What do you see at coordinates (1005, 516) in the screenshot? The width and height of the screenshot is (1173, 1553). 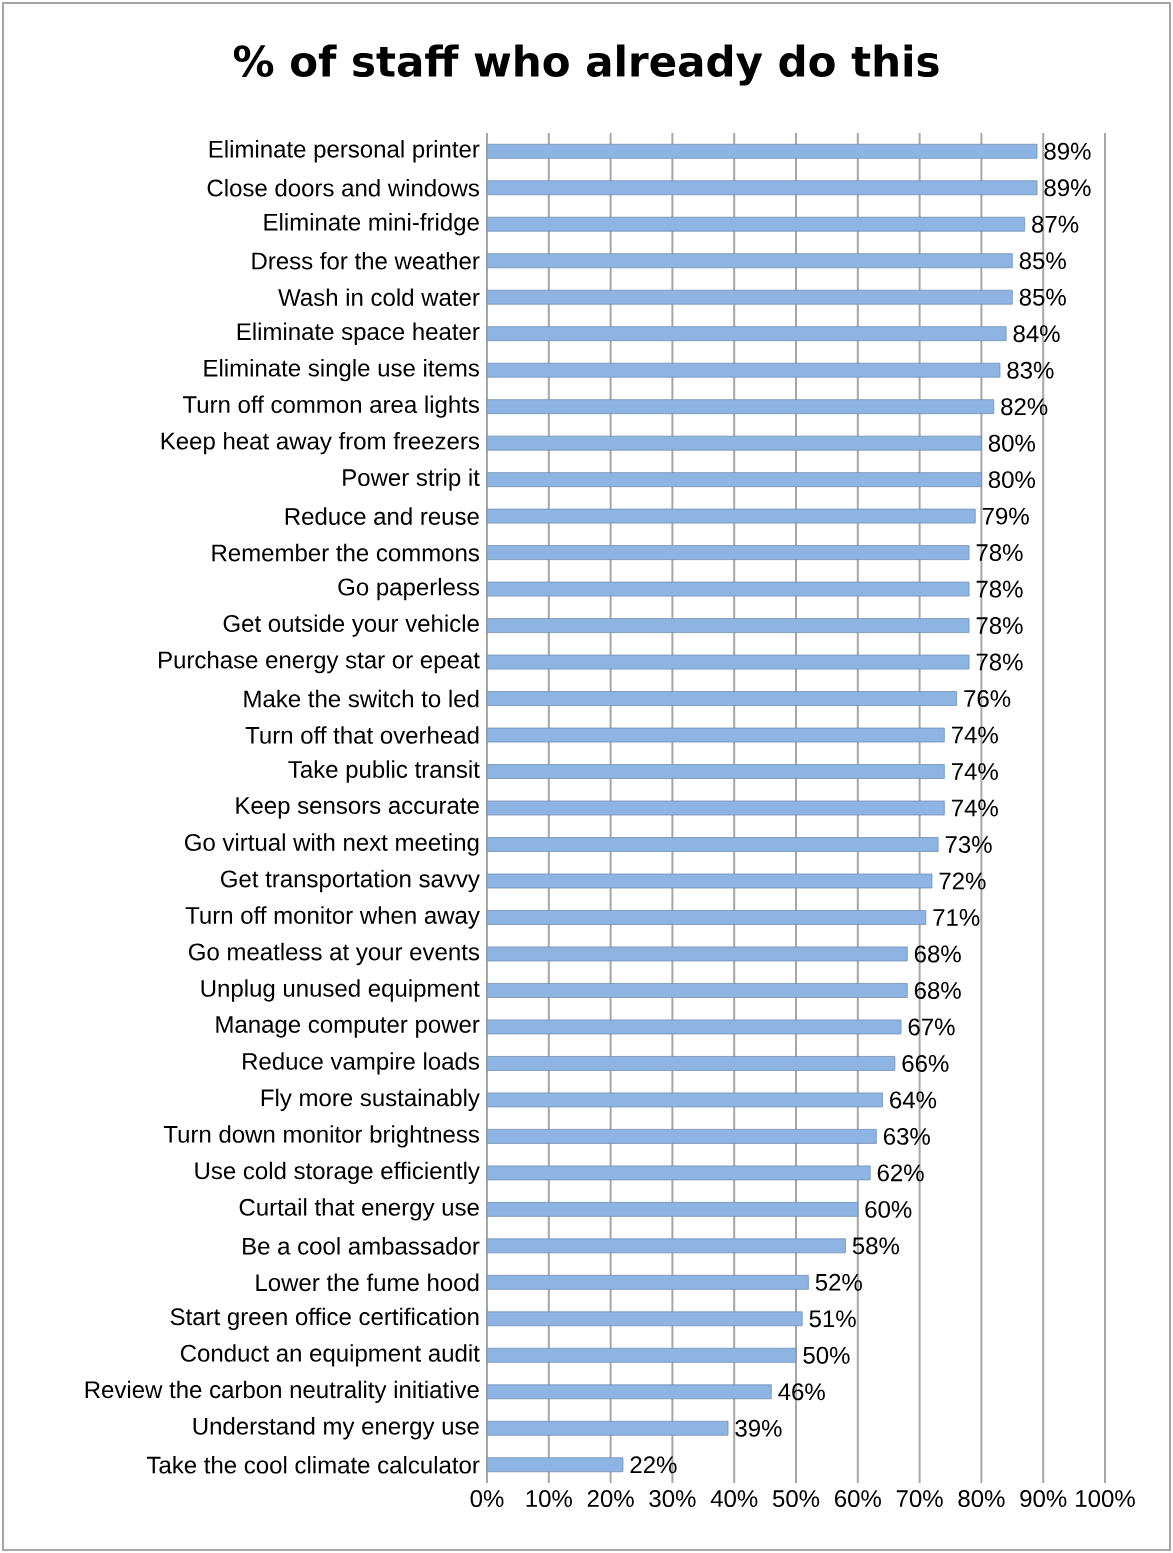 I see `data-label: 79%` at bounding box center [1005, 516].